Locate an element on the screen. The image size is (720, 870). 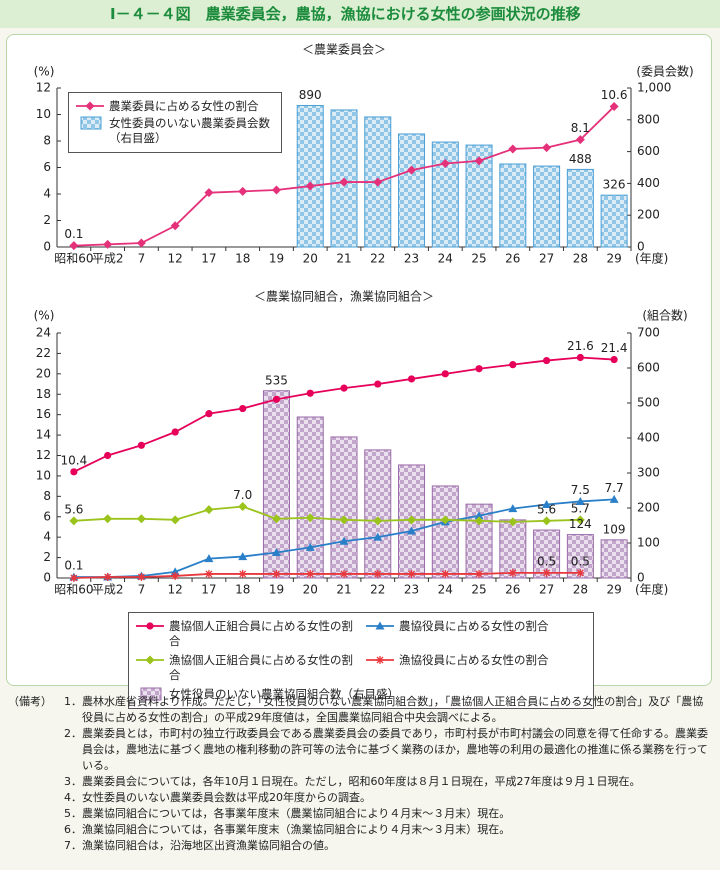
notes-heading: （備考） is located at coordinates (30, 701).